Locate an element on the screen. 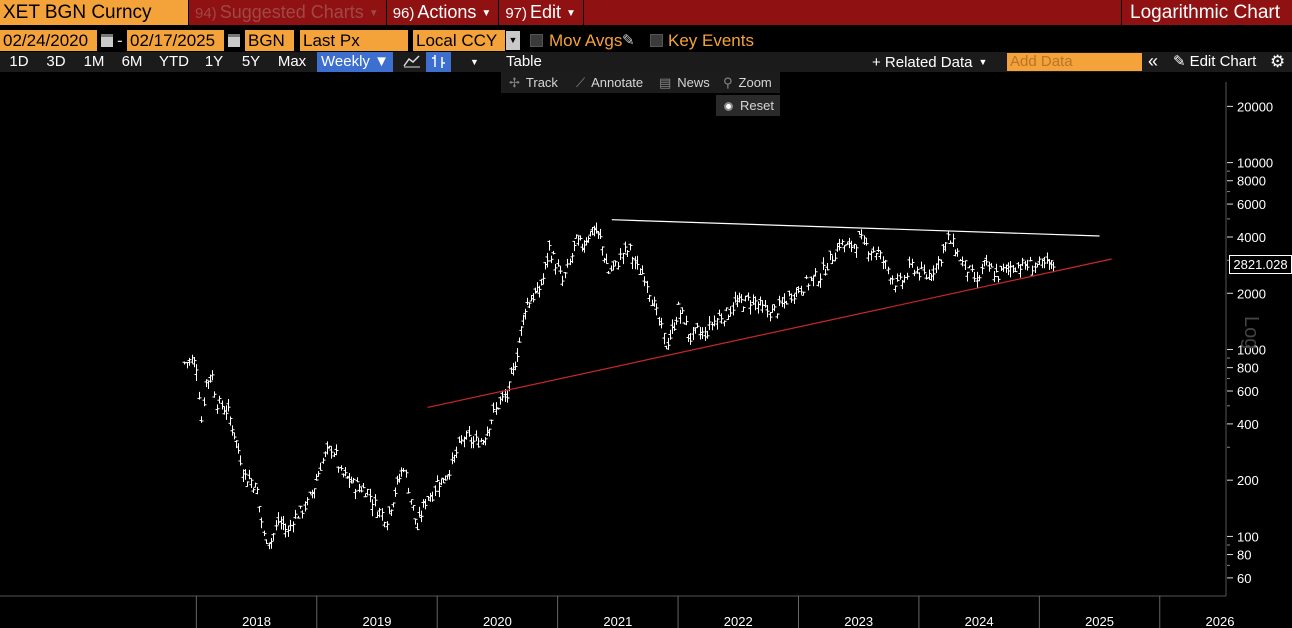  related-data-label: + Related Data is located at coordinates (922, 62).